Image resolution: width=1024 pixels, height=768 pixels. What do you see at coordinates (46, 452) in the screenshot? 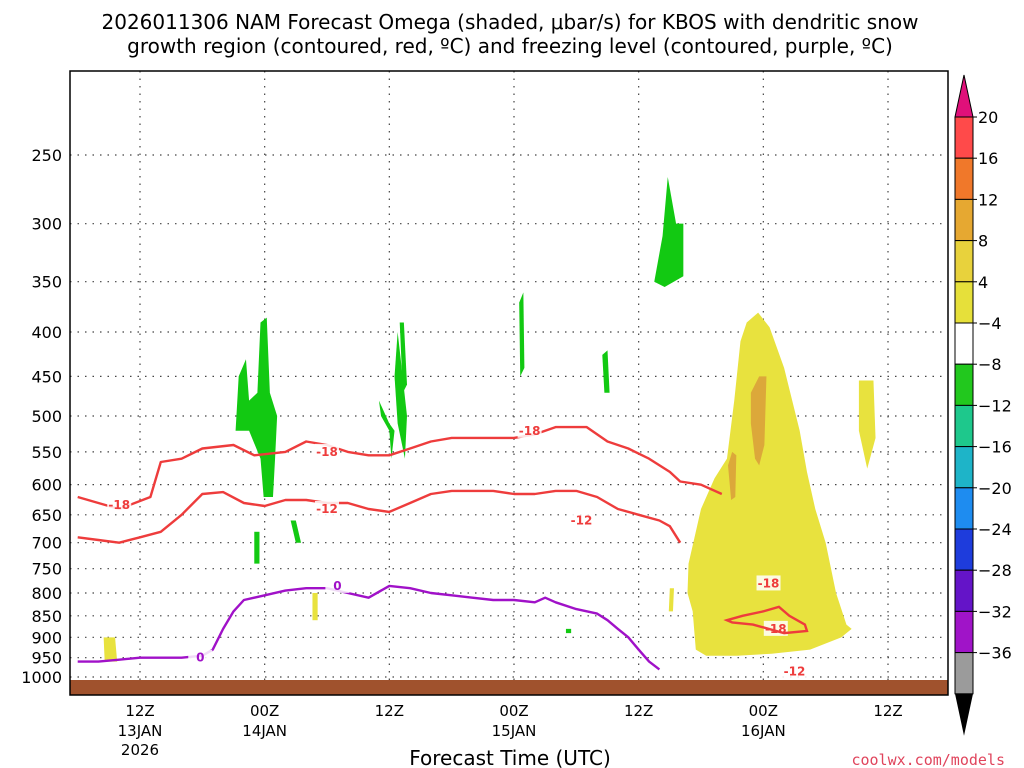
I see `y-tick-label: 550` at bounding box center [46, 452].